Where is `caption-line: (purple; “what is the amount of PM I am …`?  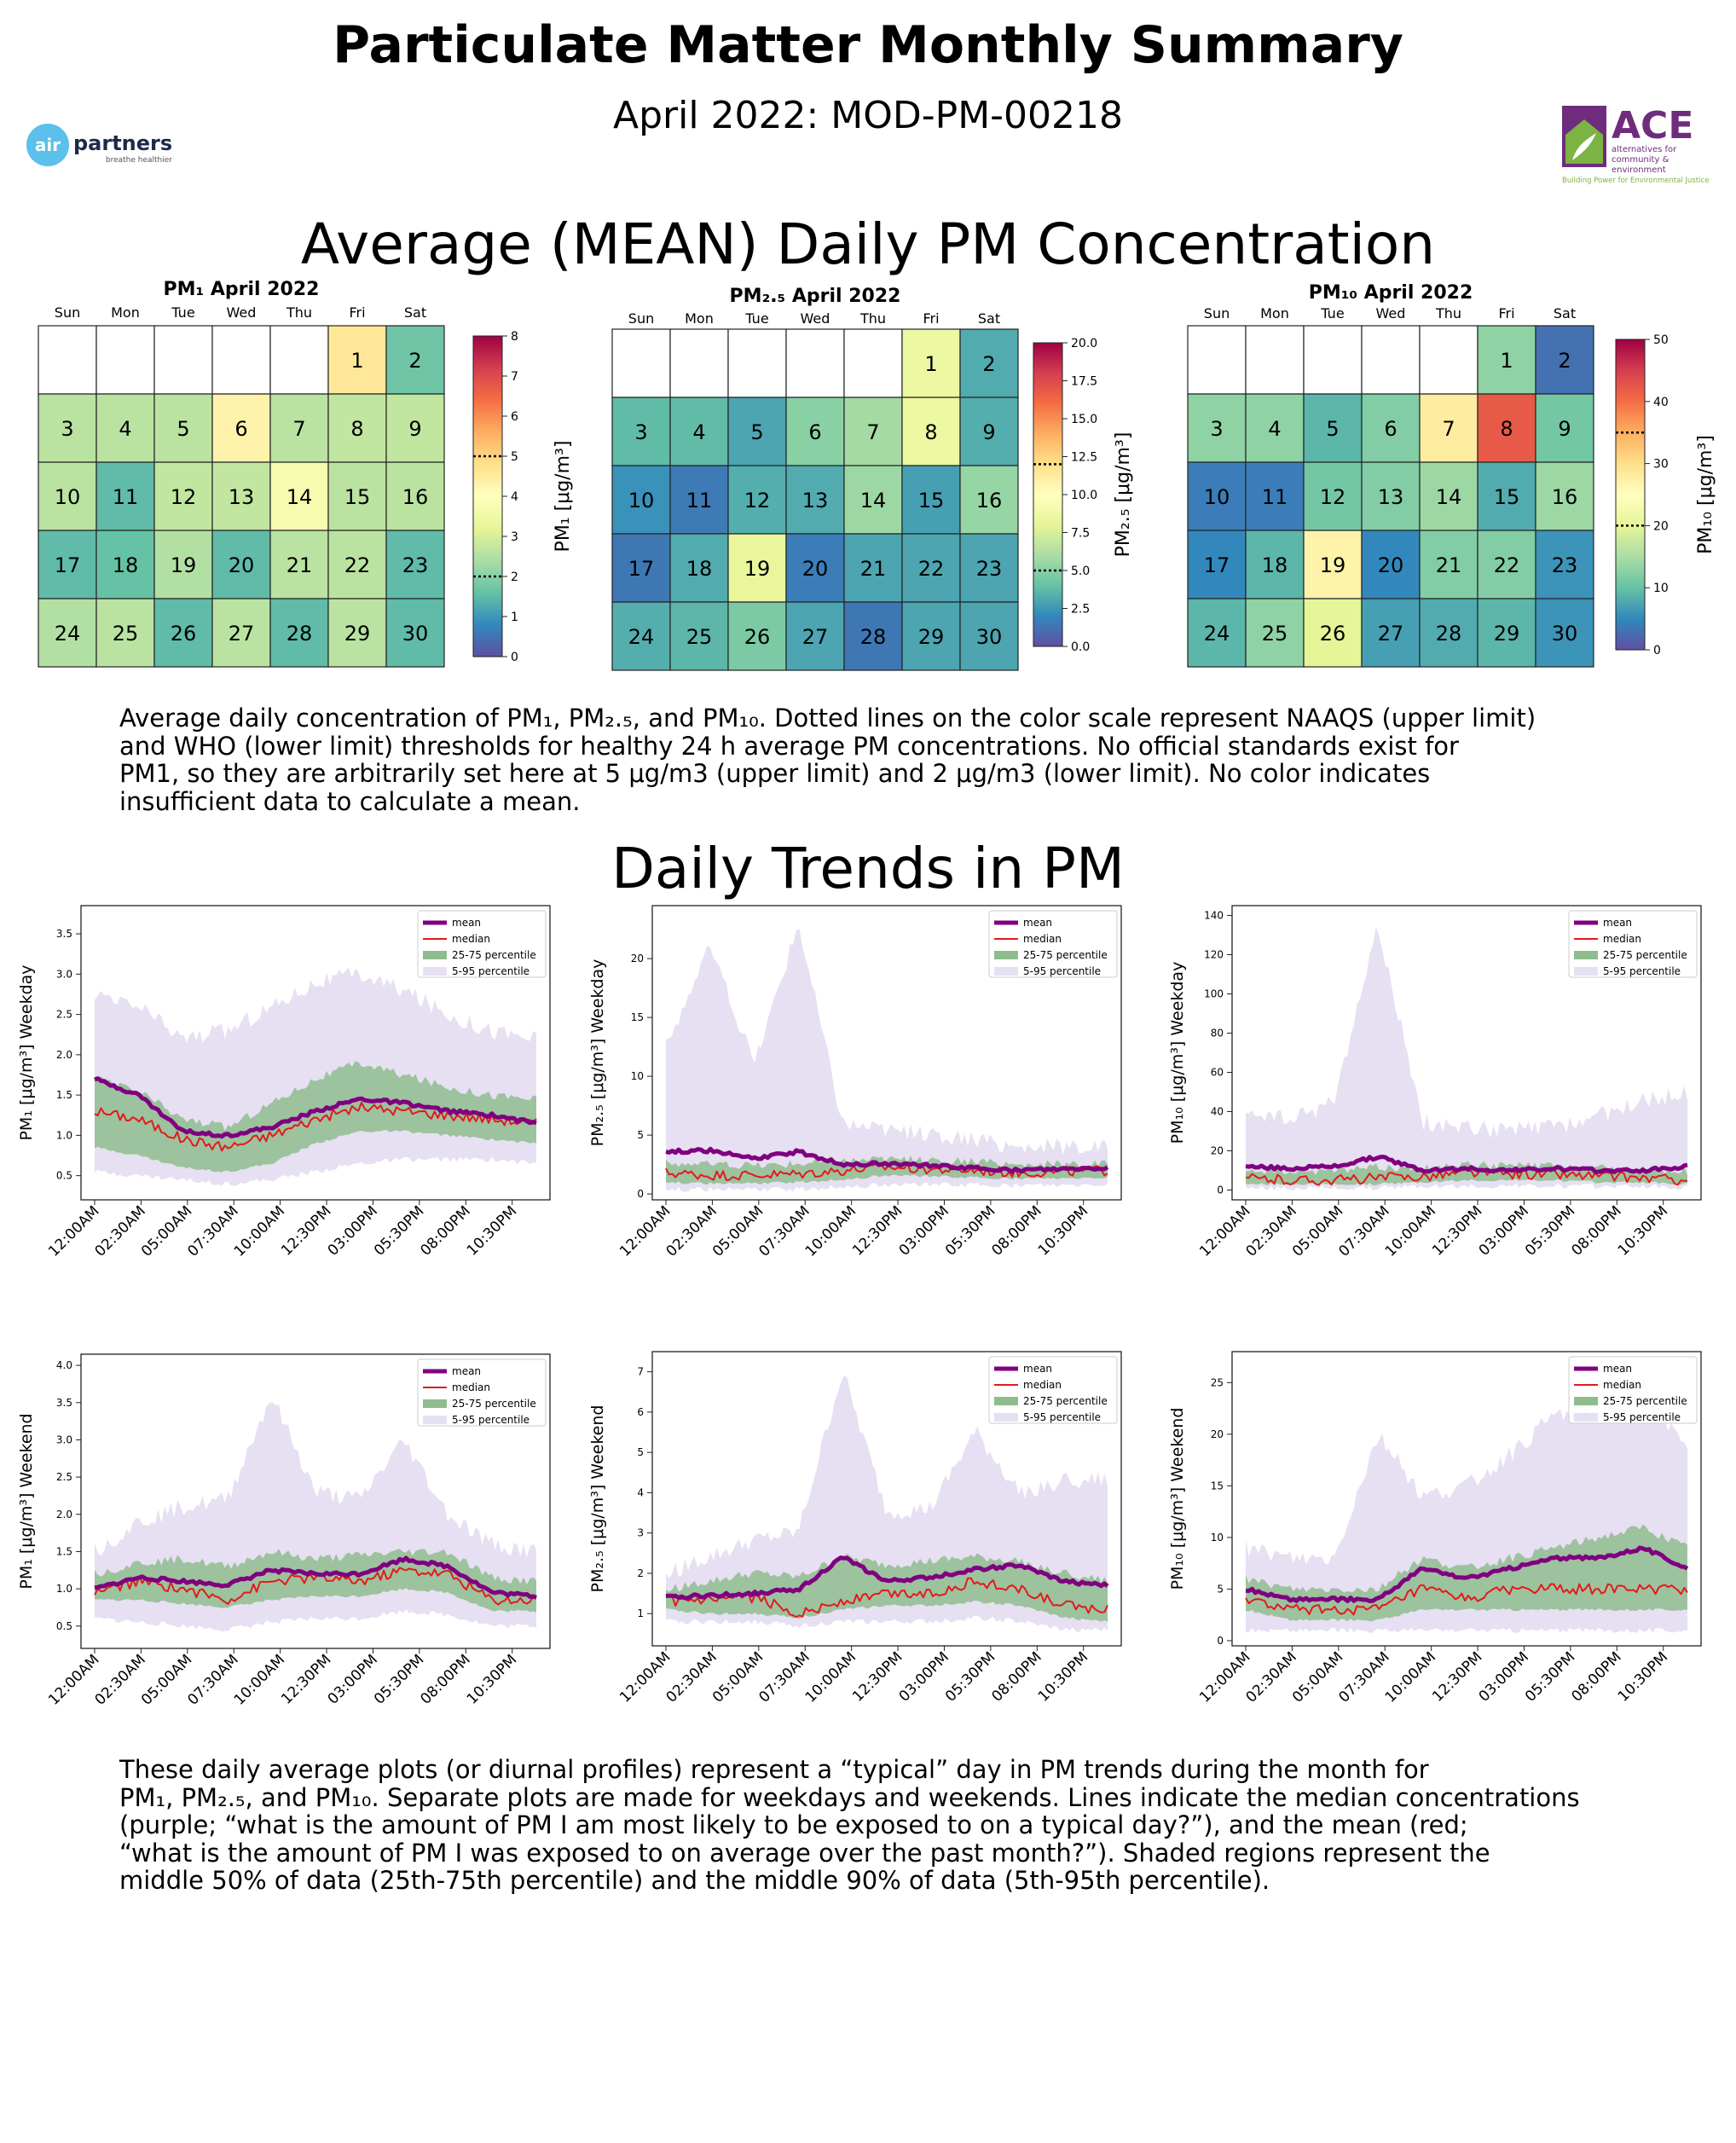
caption-line: (purple; “what is the amount of PM I am … is located at coordinates (793, 1825).